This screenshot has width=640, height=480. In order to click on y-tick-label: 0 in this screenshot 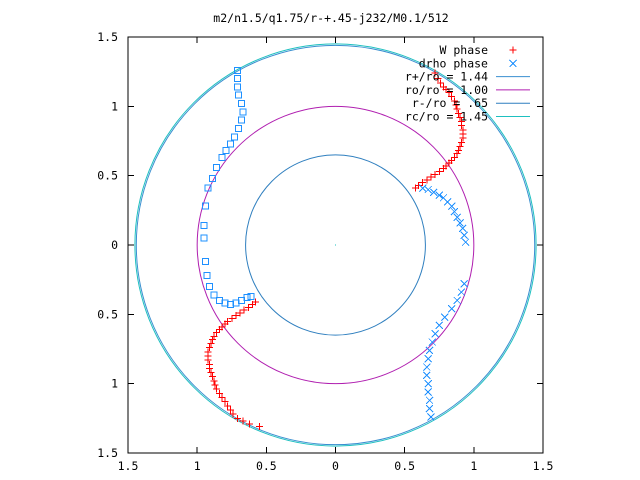, I will do `click(114, 245)`.